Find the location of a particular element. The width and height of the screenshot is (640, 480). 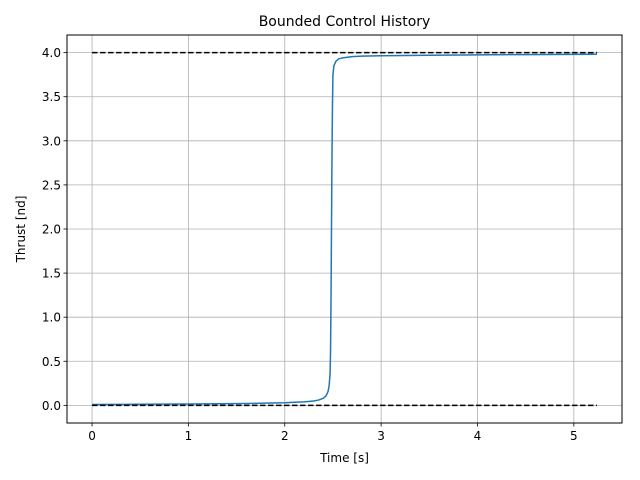

y-tick-label: 0.5 is located at coordinates (51, 362).